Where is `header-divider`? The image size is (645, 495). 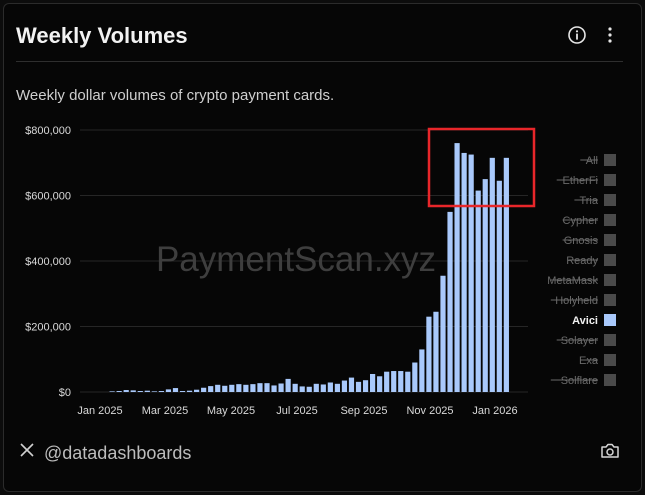 header-divider is located at coordinates (319, 61).